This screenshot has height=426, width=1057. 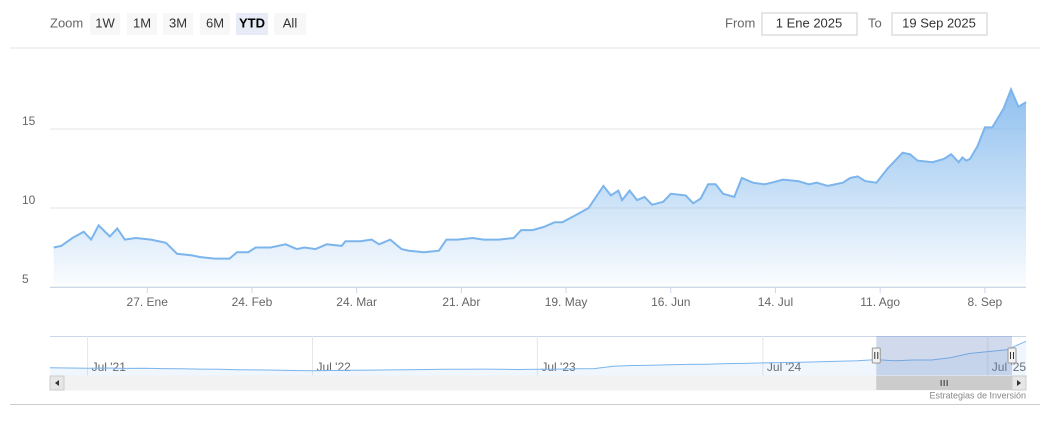 What do you see at coordinates (57, 383) in the screenshot?
I see `scrollbar-left-arrow` at bounding box center [57, 383].